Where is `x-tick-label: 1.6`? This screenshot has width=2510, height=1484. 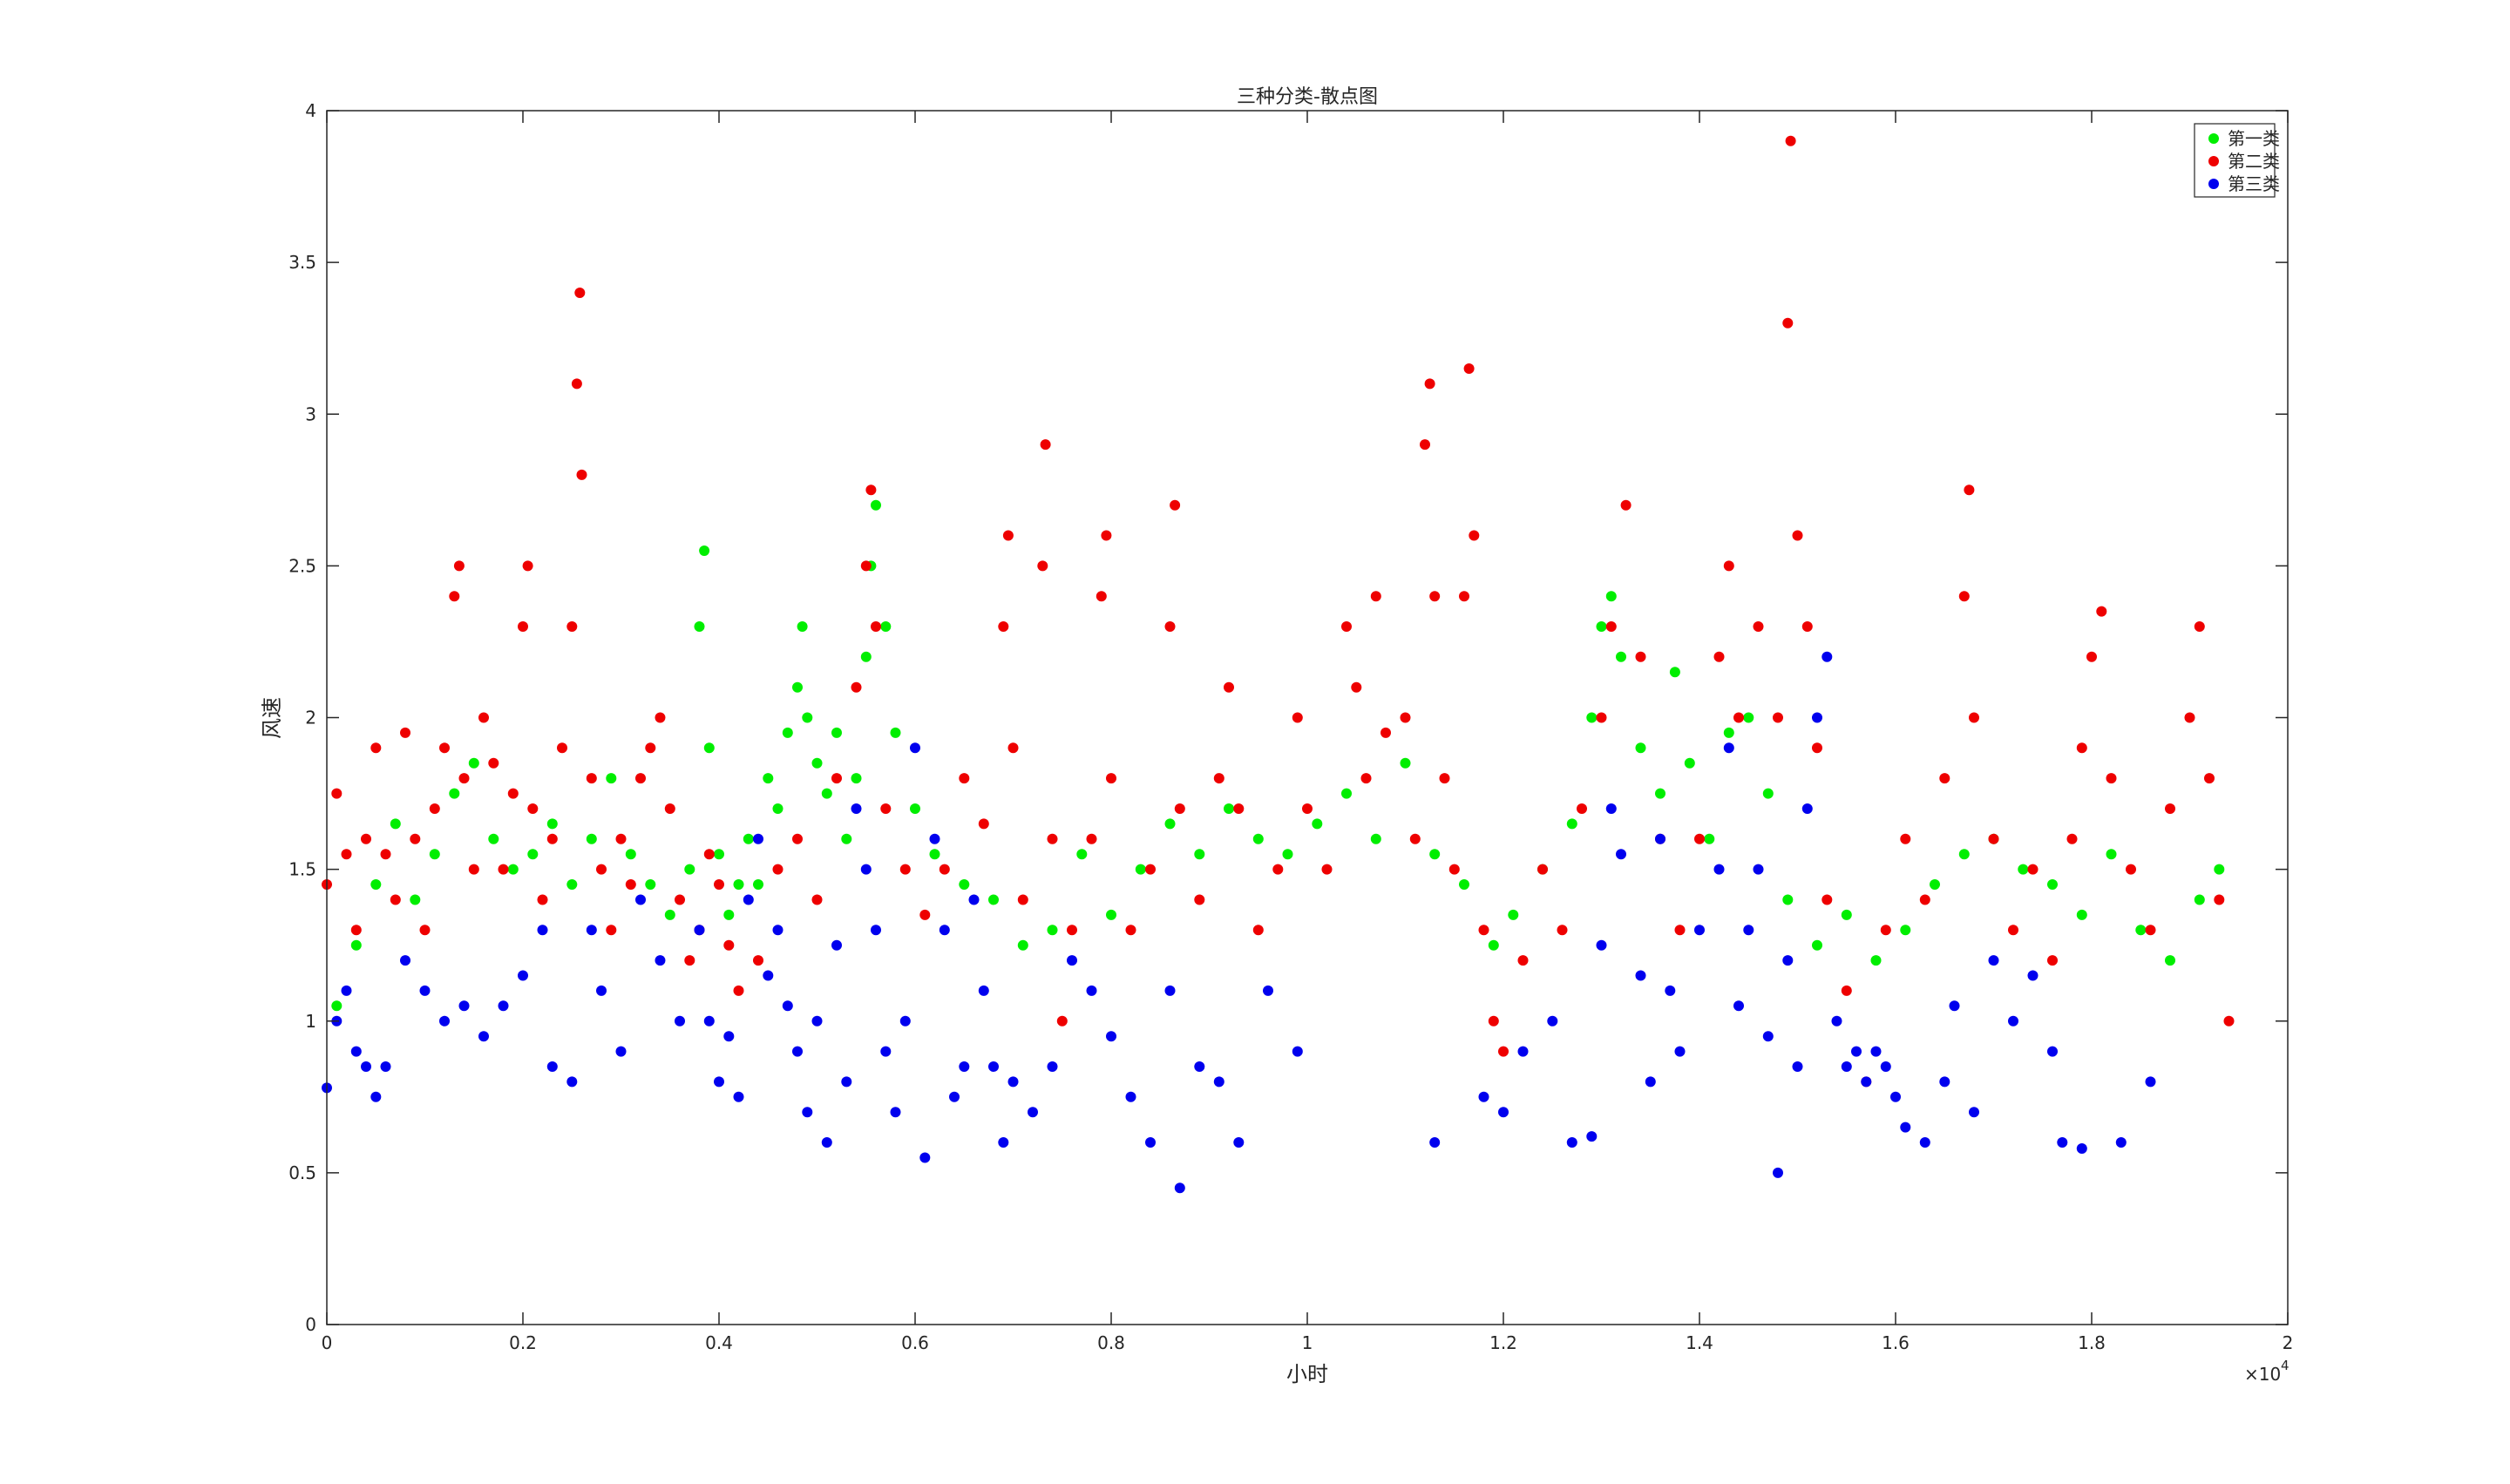 x-tick-label: 1.6 is located at coordinates (1896, 1342).